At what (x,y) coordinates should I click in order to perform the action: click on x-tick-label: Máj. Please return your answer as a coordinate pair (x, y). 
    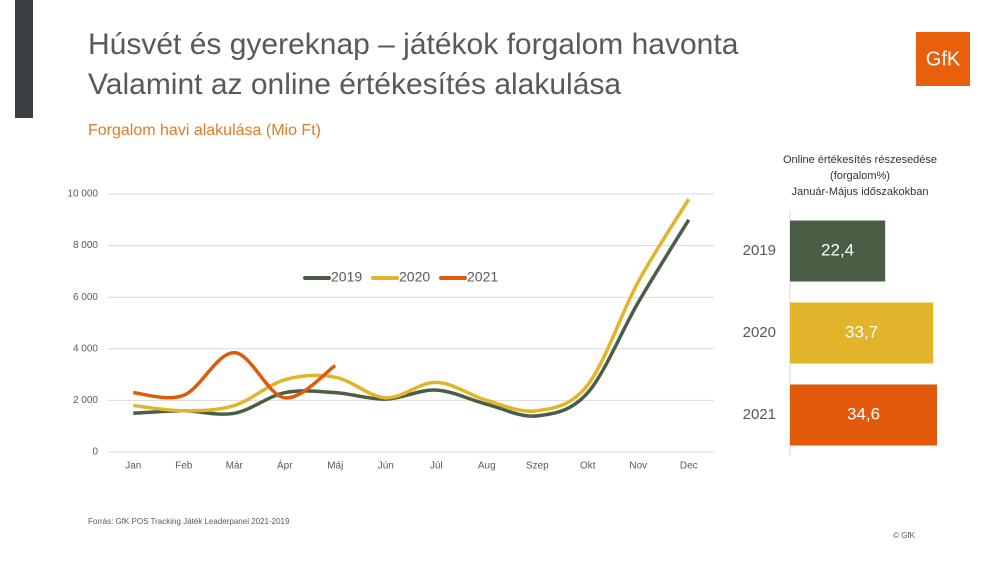
    Looking at the image, I should click on (335, 466).